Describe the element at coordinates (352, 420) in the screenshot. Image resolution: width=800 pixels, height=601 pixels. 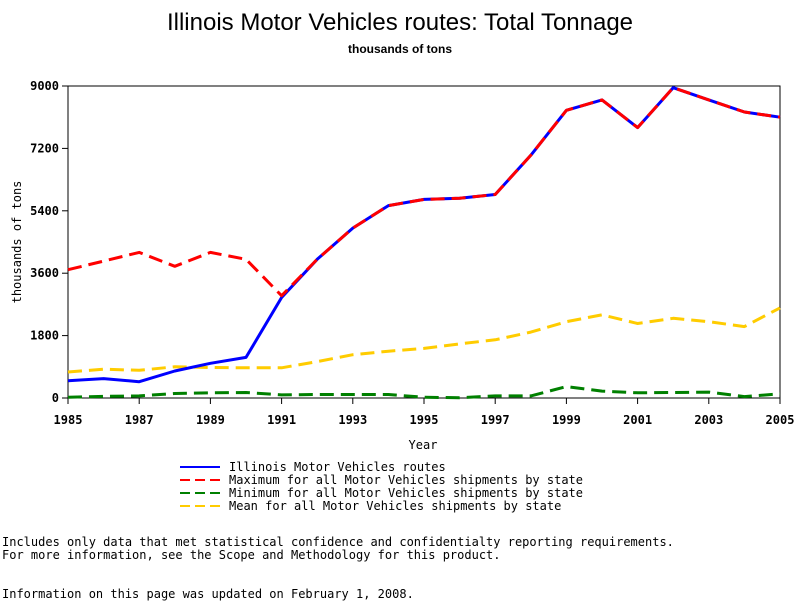
I see `x-tick-label: 1993` at that location.